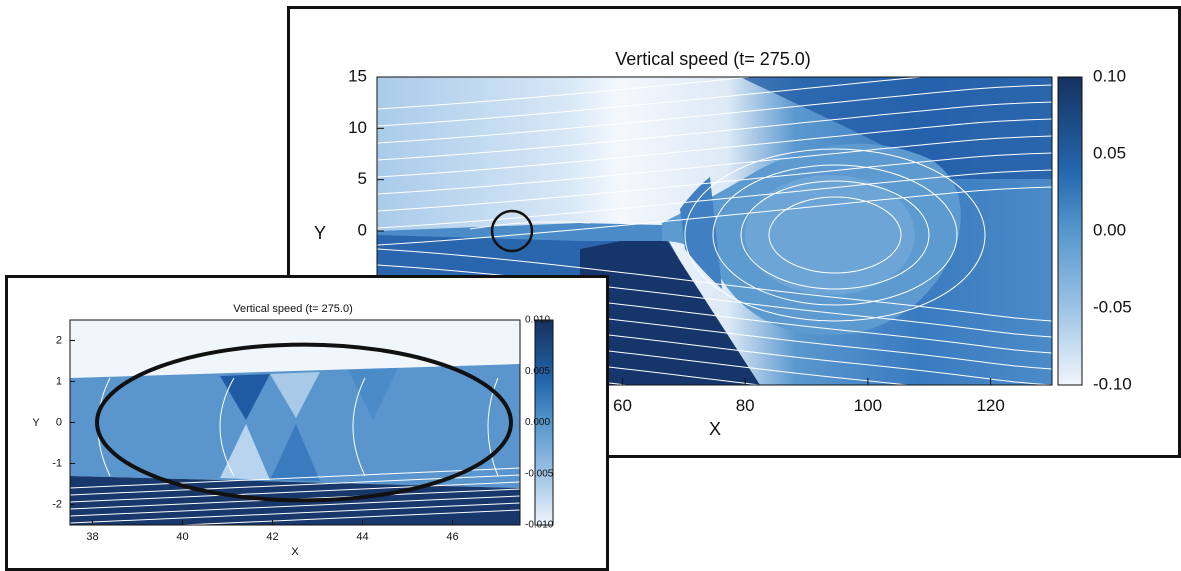  Describe the element at coordinates (320, 233) in the screenshot. I see `main-y-axis-label: Y` at that location.